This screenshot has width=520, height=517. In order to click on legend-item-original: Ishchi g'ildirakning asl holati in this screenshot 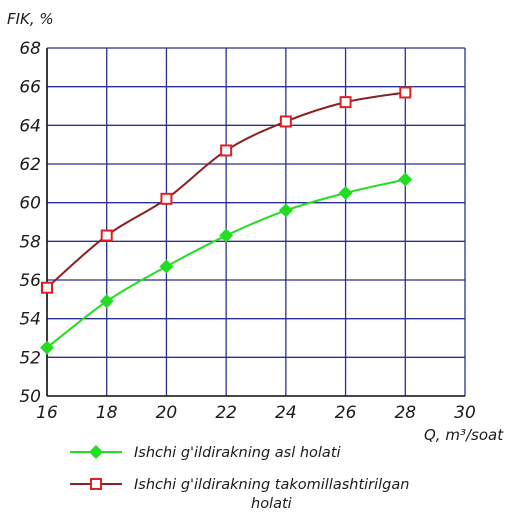, I will do `click(205, 453)`.